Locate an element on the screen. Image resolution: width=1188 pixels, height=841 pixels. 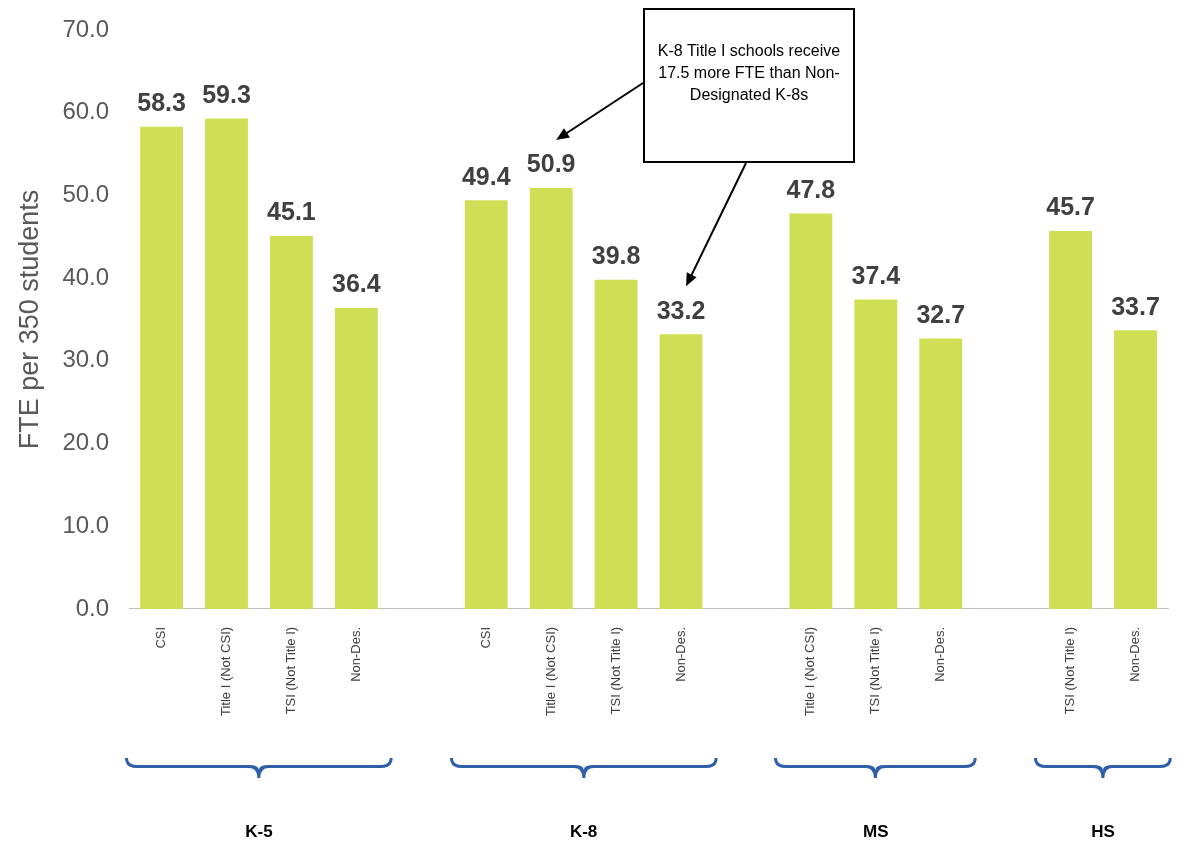
y-tick-label: 10.0 is located at coordinates (86, 524).